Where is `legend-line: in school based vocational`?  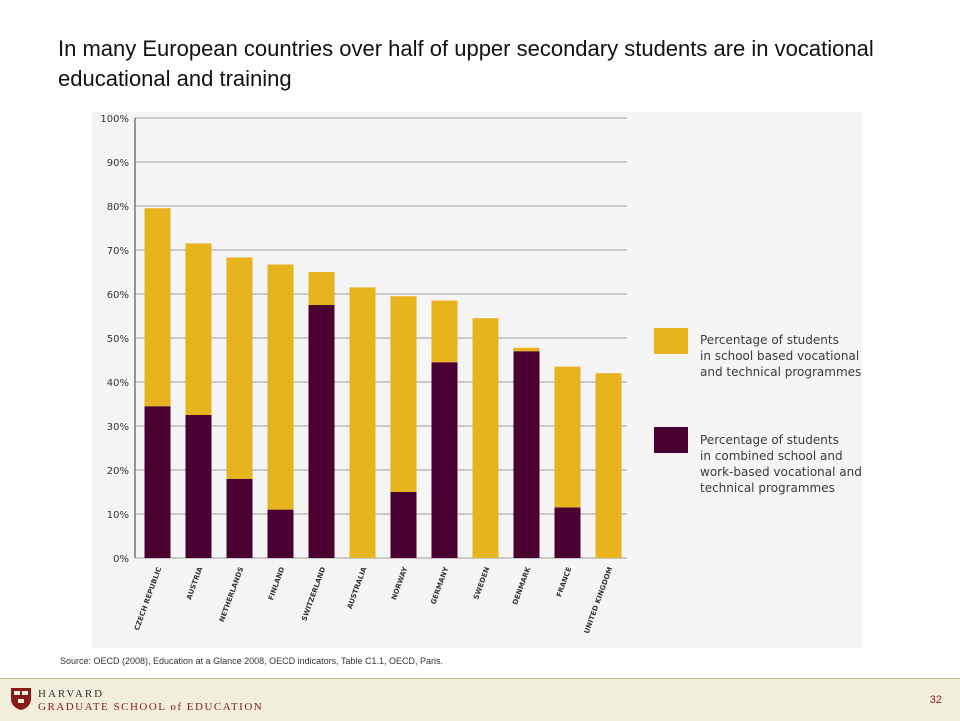
legend-line: in school based vocational is located at coordinates (780, 356).